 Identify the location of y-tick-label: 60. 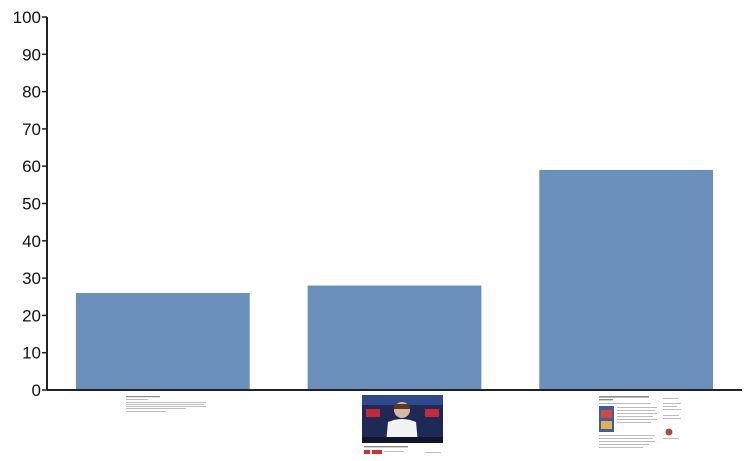
(31, 166).